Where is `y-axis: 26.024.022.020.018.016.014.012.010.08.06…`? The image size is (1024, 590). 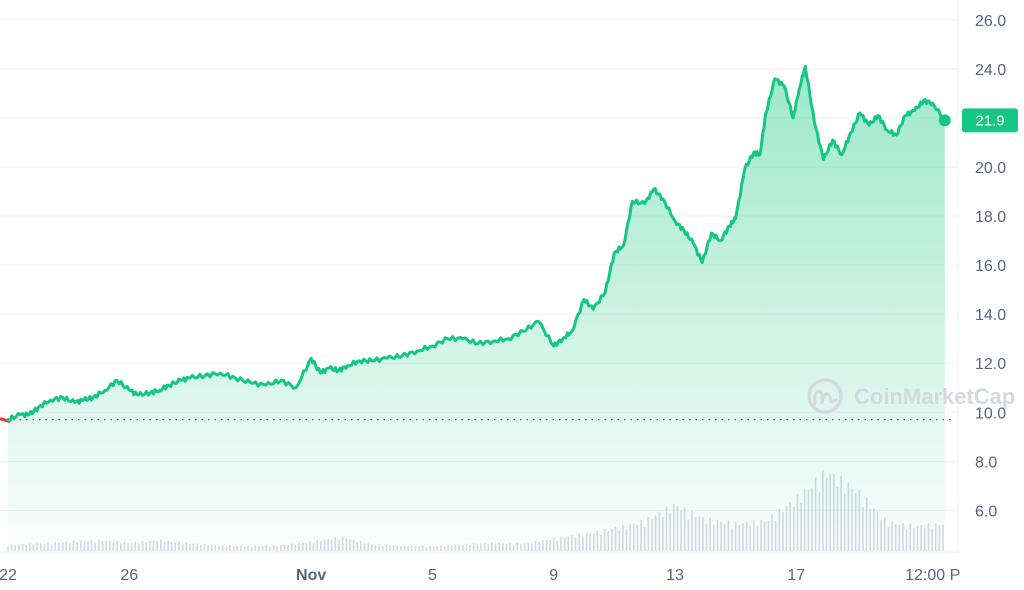
y-axis: 26.024.022.020.018.016.014.012.010.08.06… is located at coordinates (990, 267).